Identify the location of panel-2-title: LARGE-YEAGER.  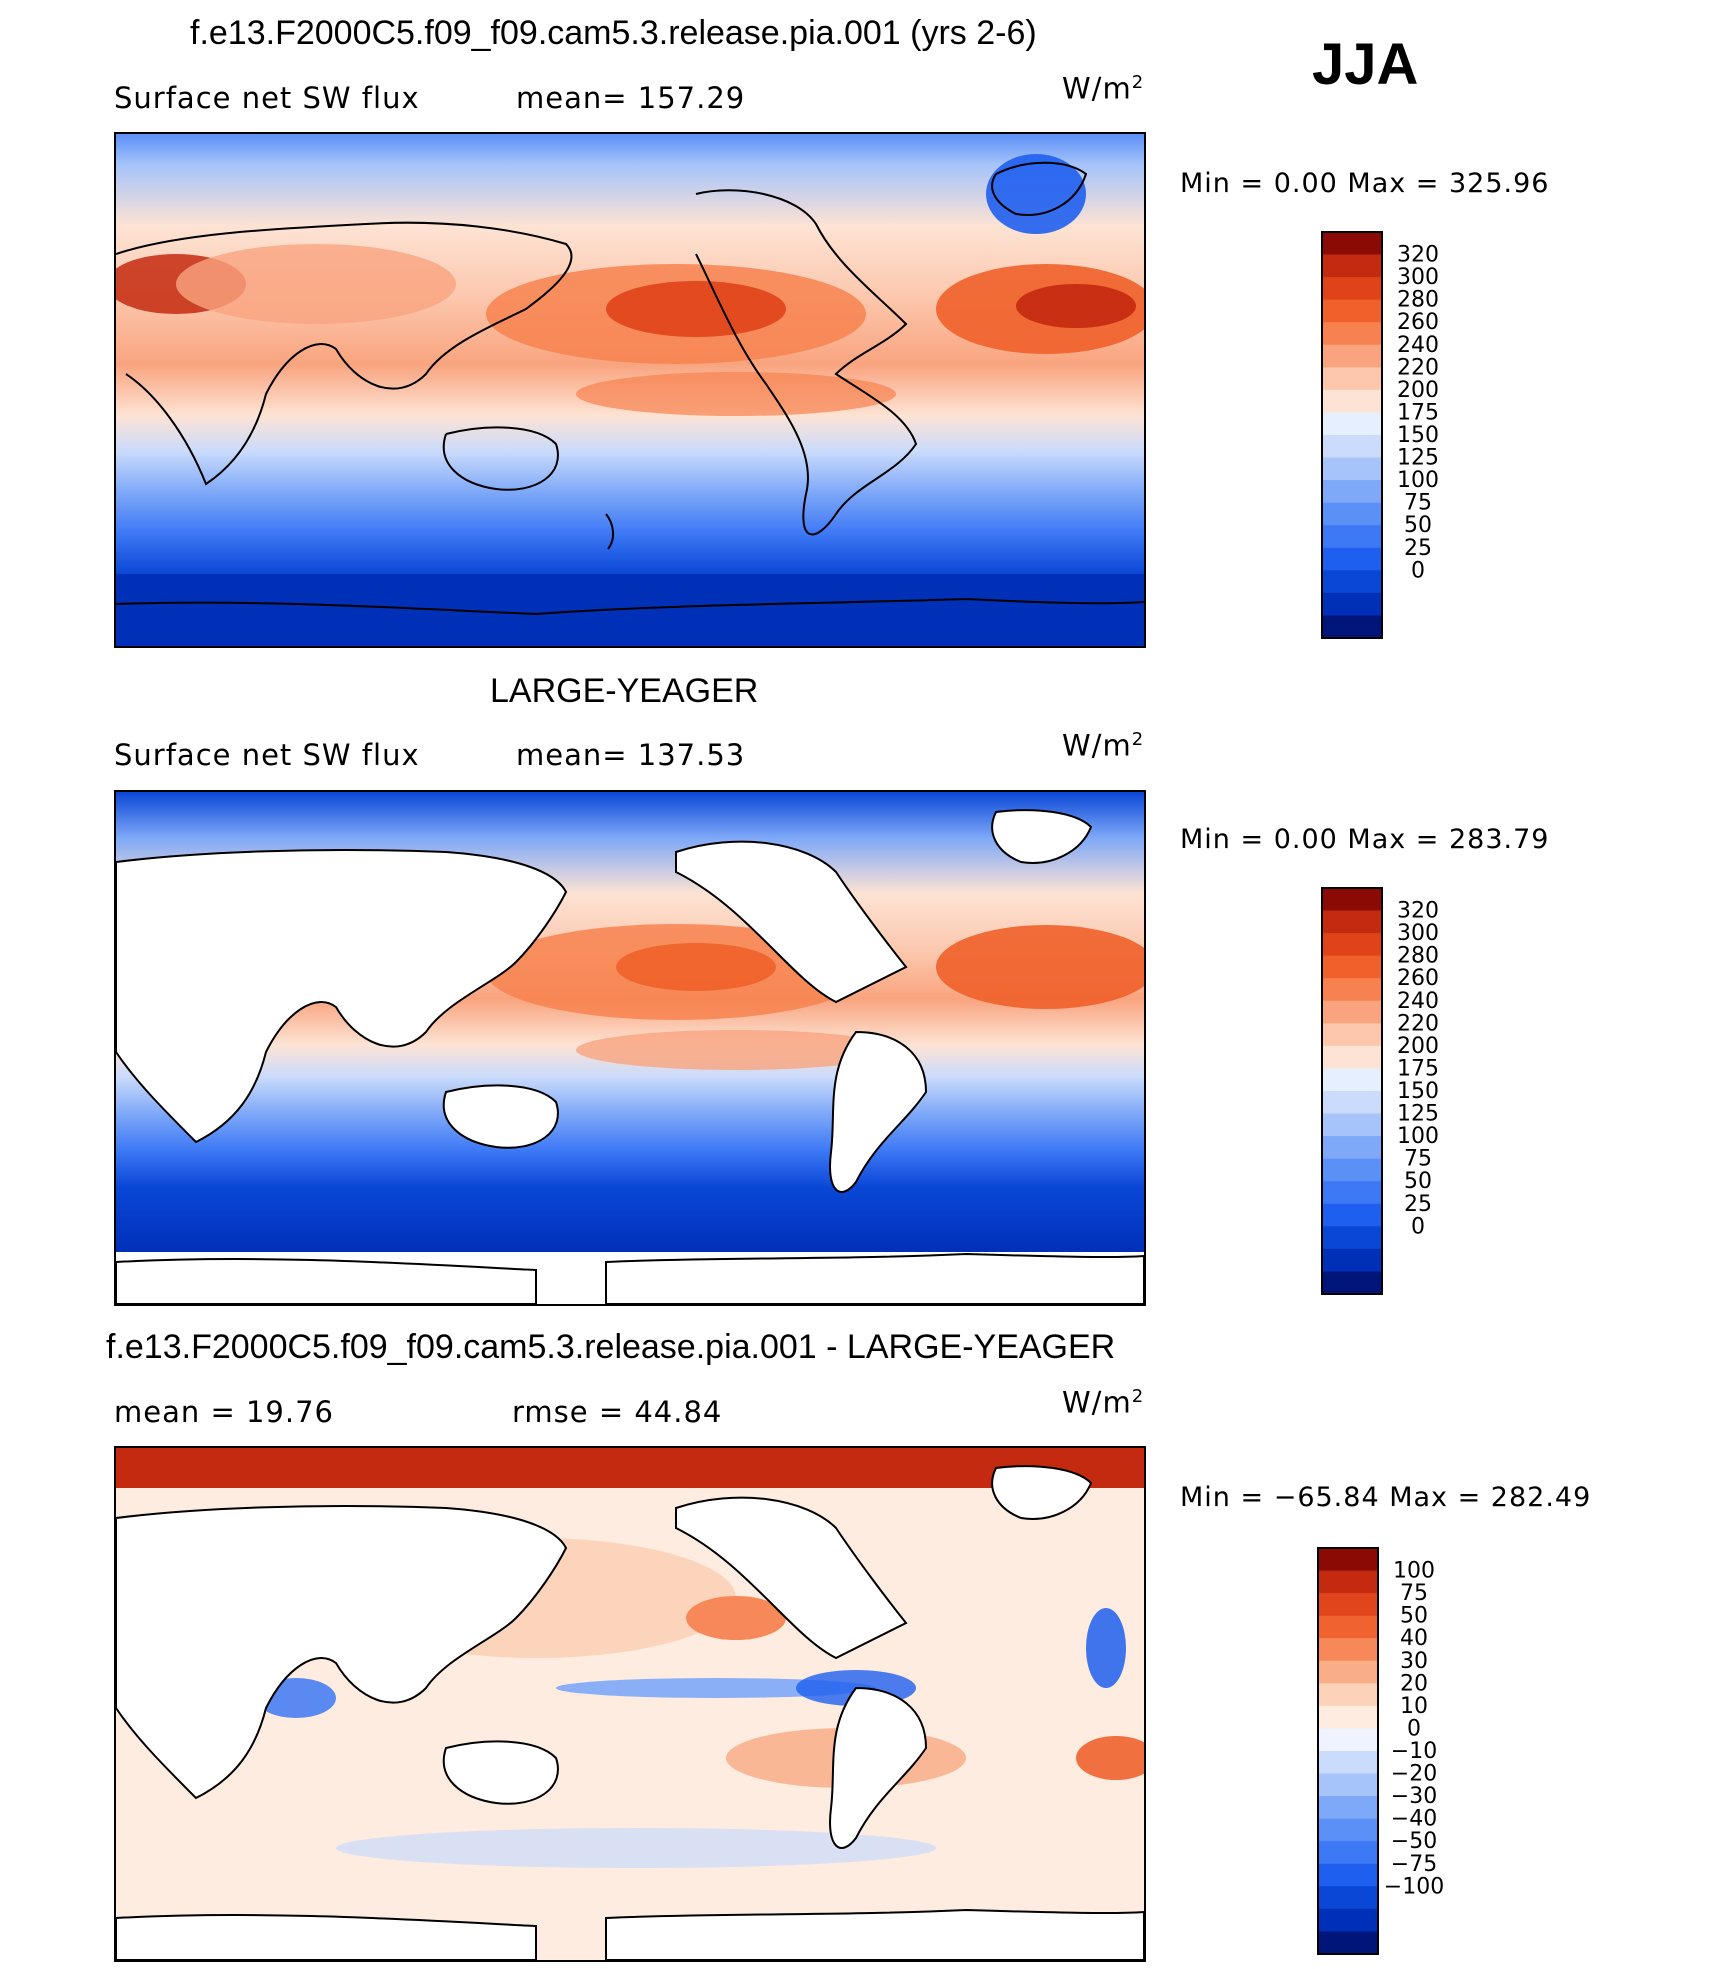
(624, 691).